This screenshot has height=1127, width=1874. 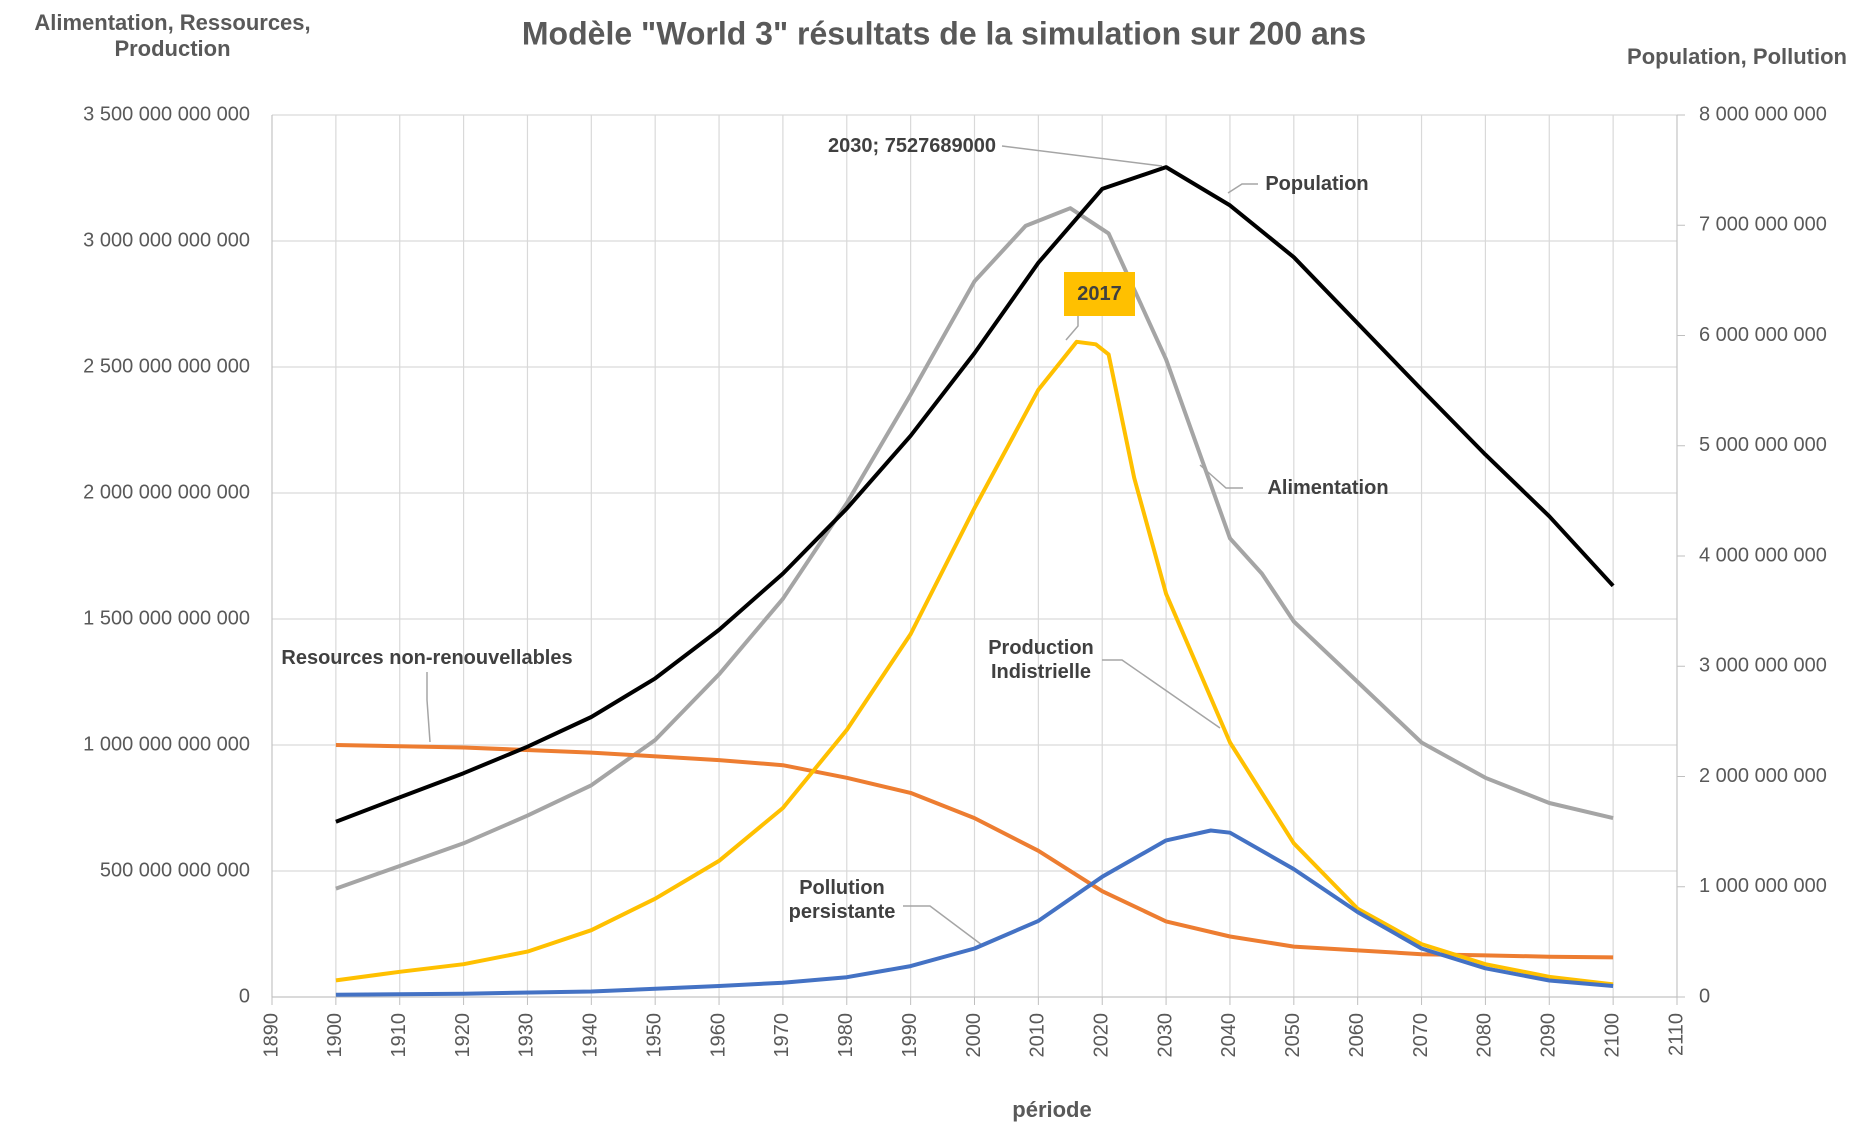 What do you see at coordinates (1763, 886) in the screenshot?
I see `y2-tick-label: 1 000 000 000` at bounding box center [1763, 886].